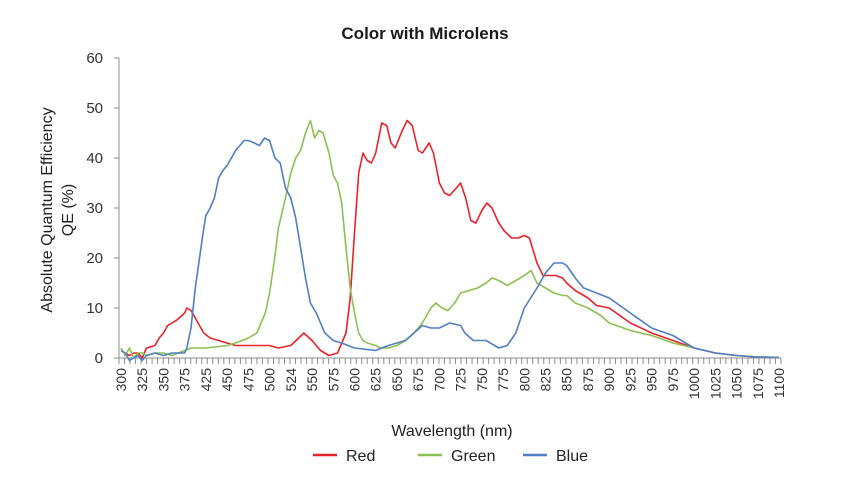 This screenshot has width=850, height=488. Describe the element at coordinates (270, 380) in the screenshot. I see `x-tick-label: 500` at that location.